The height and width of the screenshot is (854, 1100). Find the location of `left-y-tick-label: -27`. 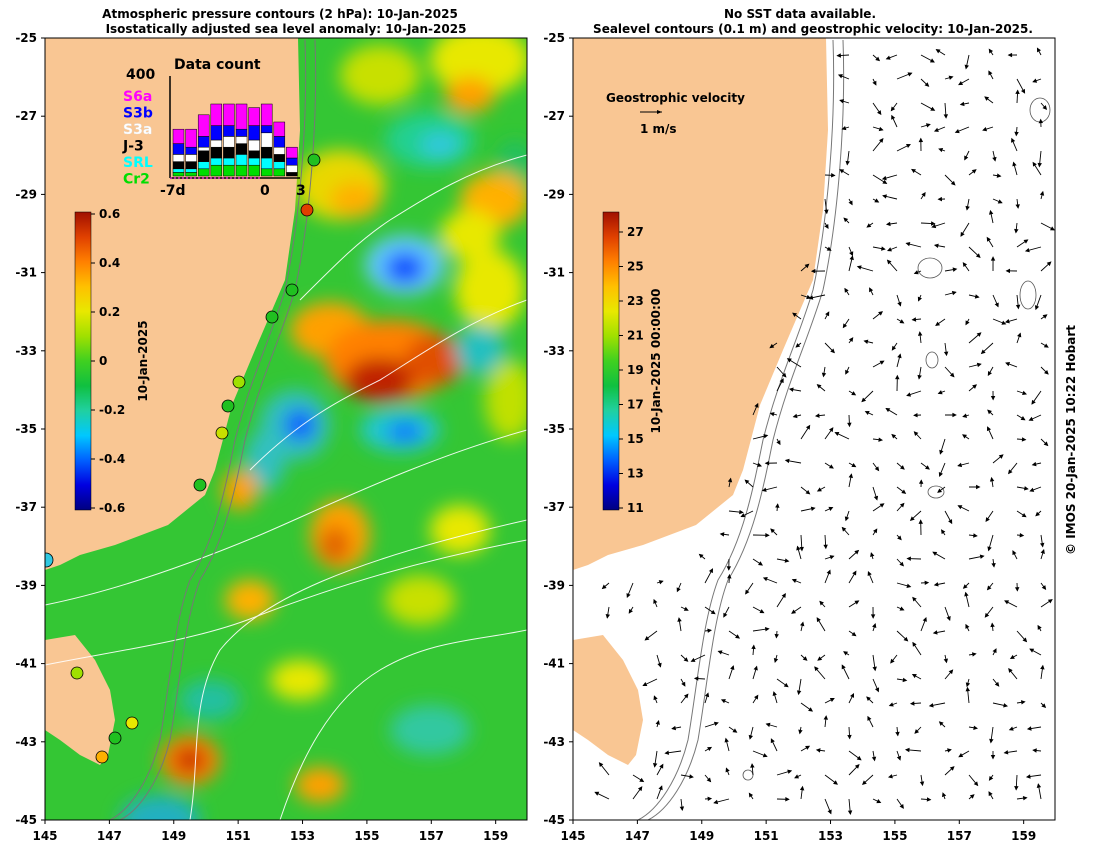

left-y-tick-label: -27 is located at coordinates (26, 116).